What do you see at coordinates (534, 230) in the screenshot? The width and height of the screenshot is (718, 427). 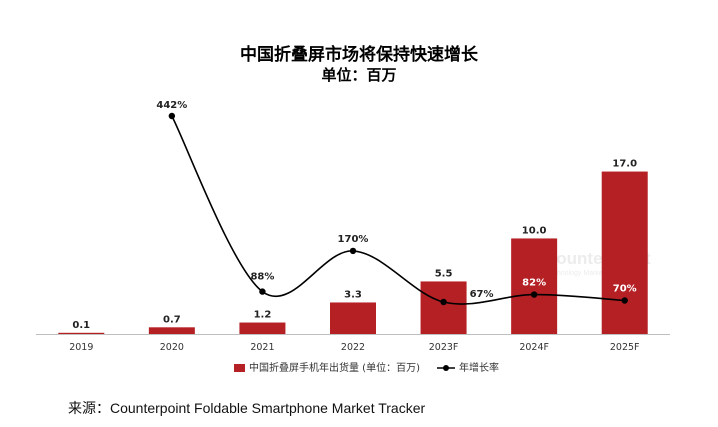 I see `bar-value-label-2024F: 10.0` at bounding box center [534, 230].